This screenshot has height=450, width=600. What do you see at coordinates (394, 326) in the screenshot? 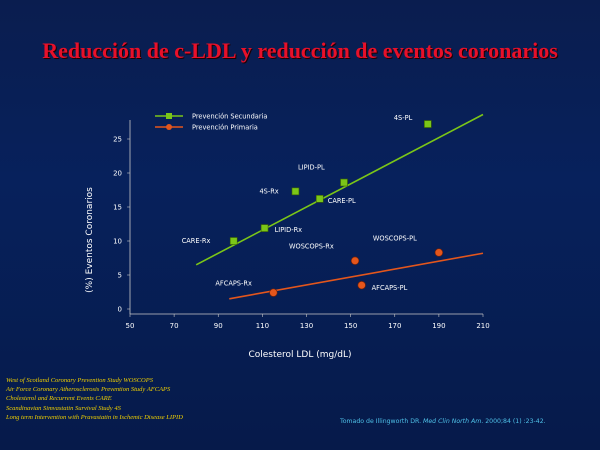
I see `x-tick-label: 170` at bounding box center [394, 326].